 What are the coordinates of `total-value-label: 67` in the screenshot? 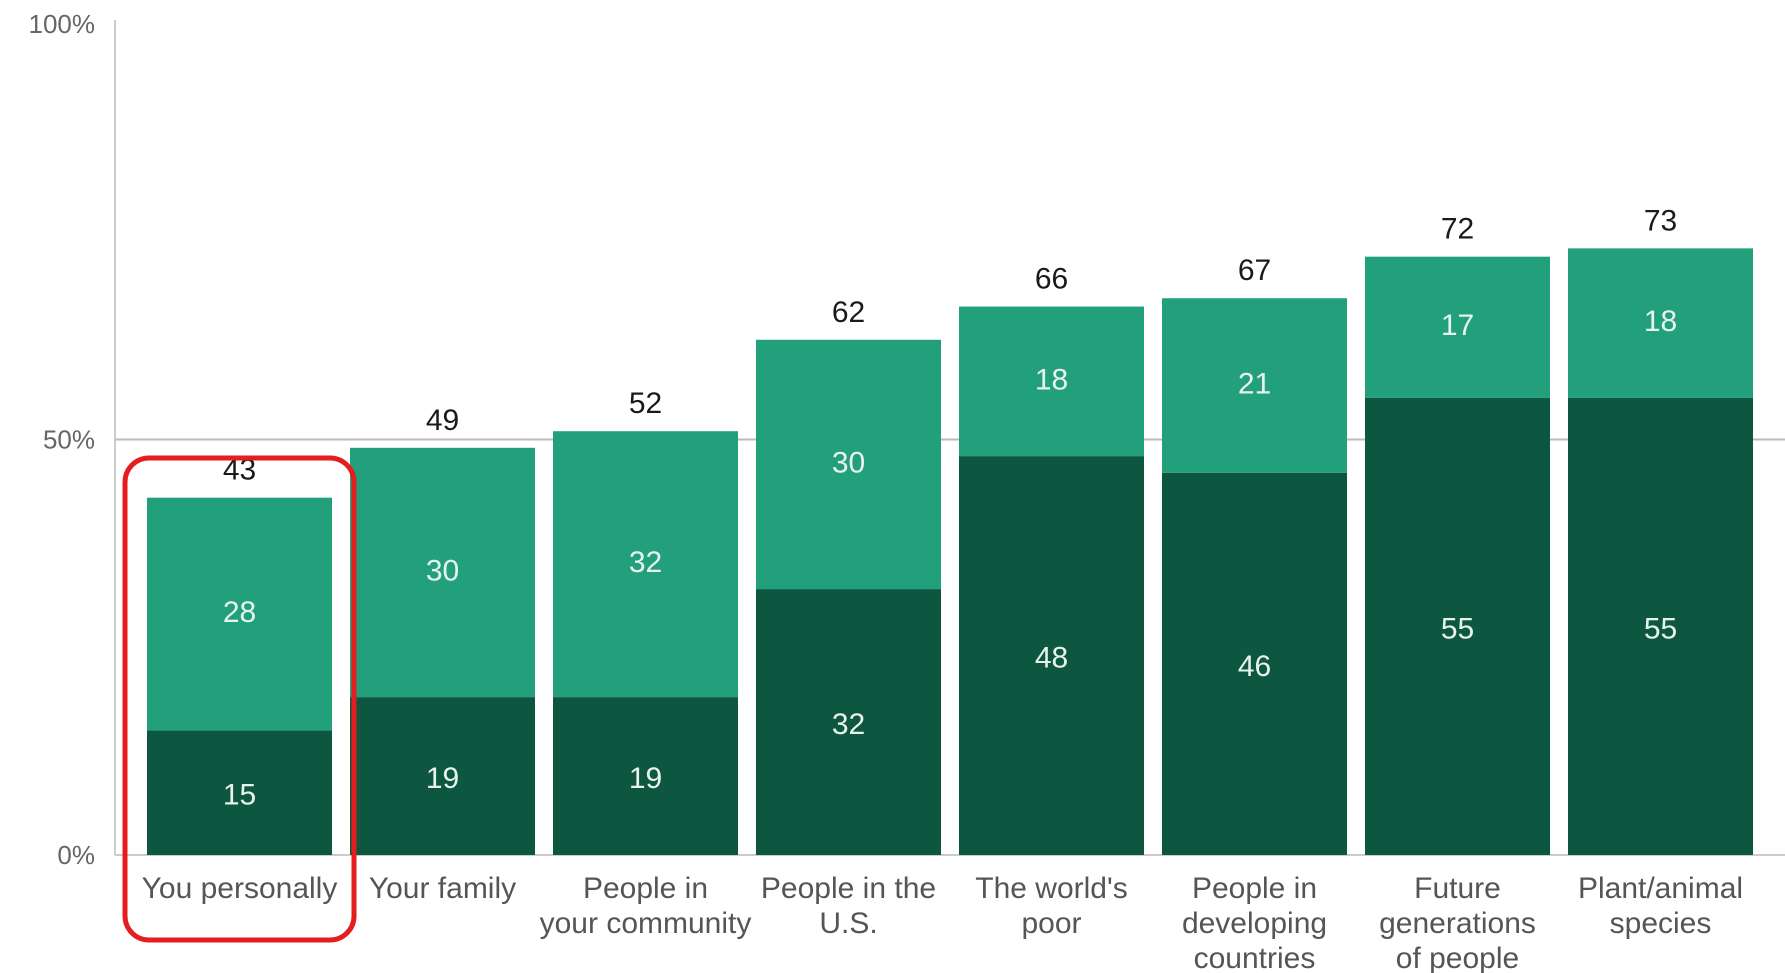 It's located at (1254, 270).